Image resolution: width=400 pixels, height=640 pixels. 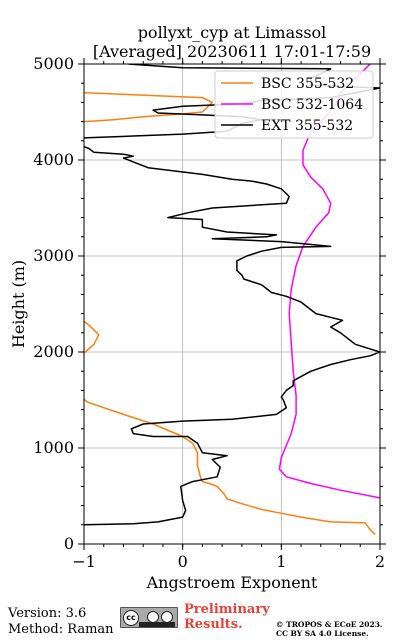 What do you see at coordinates (329, 624) in the screenshot?
I see `license-line-1: © TROPOS & ECoE 2023.` at bounding box center [329, 624].